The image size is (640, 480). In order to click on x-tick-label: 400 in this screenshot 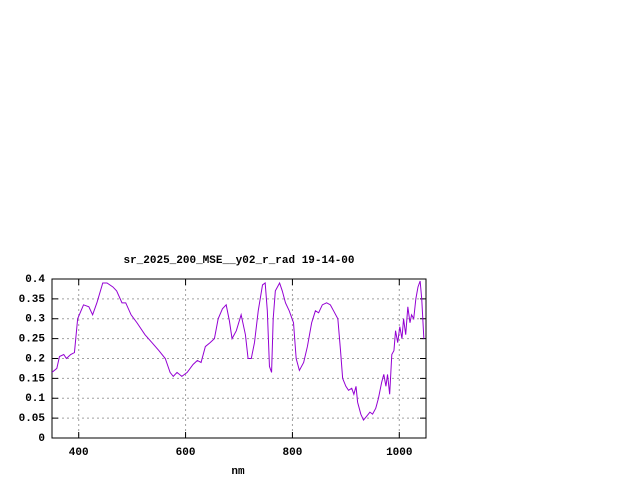, I will do `click(79, 453)`.